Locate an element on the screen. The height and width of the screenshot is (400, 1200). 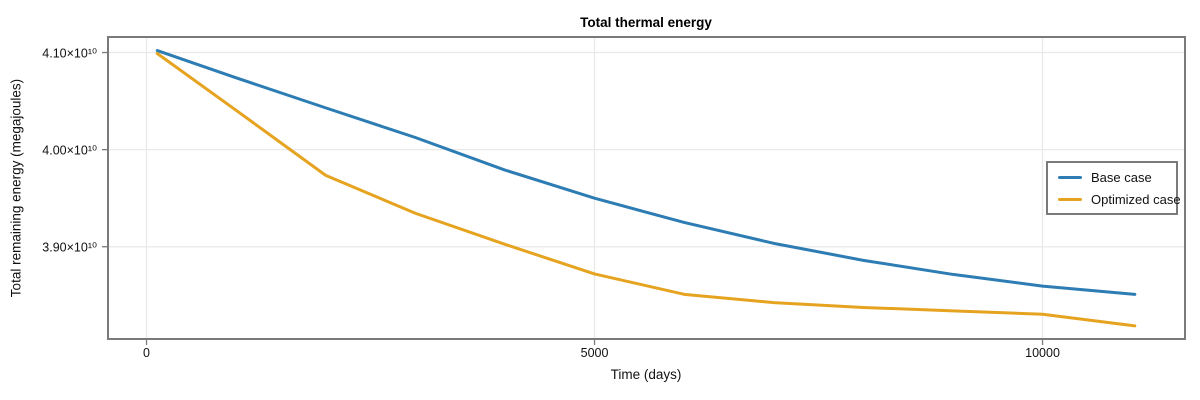
legend: Base case Optimized case is located at coordinates (1113, 188).